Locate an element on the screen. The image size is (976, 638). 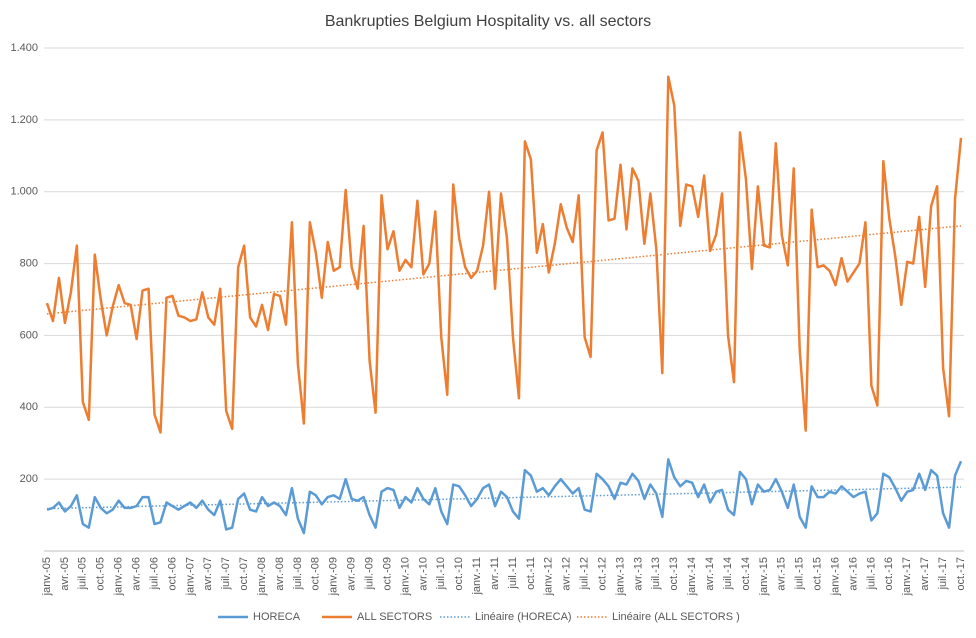
x-tick-label: juil.-08 is located at coordinates (298, 573).